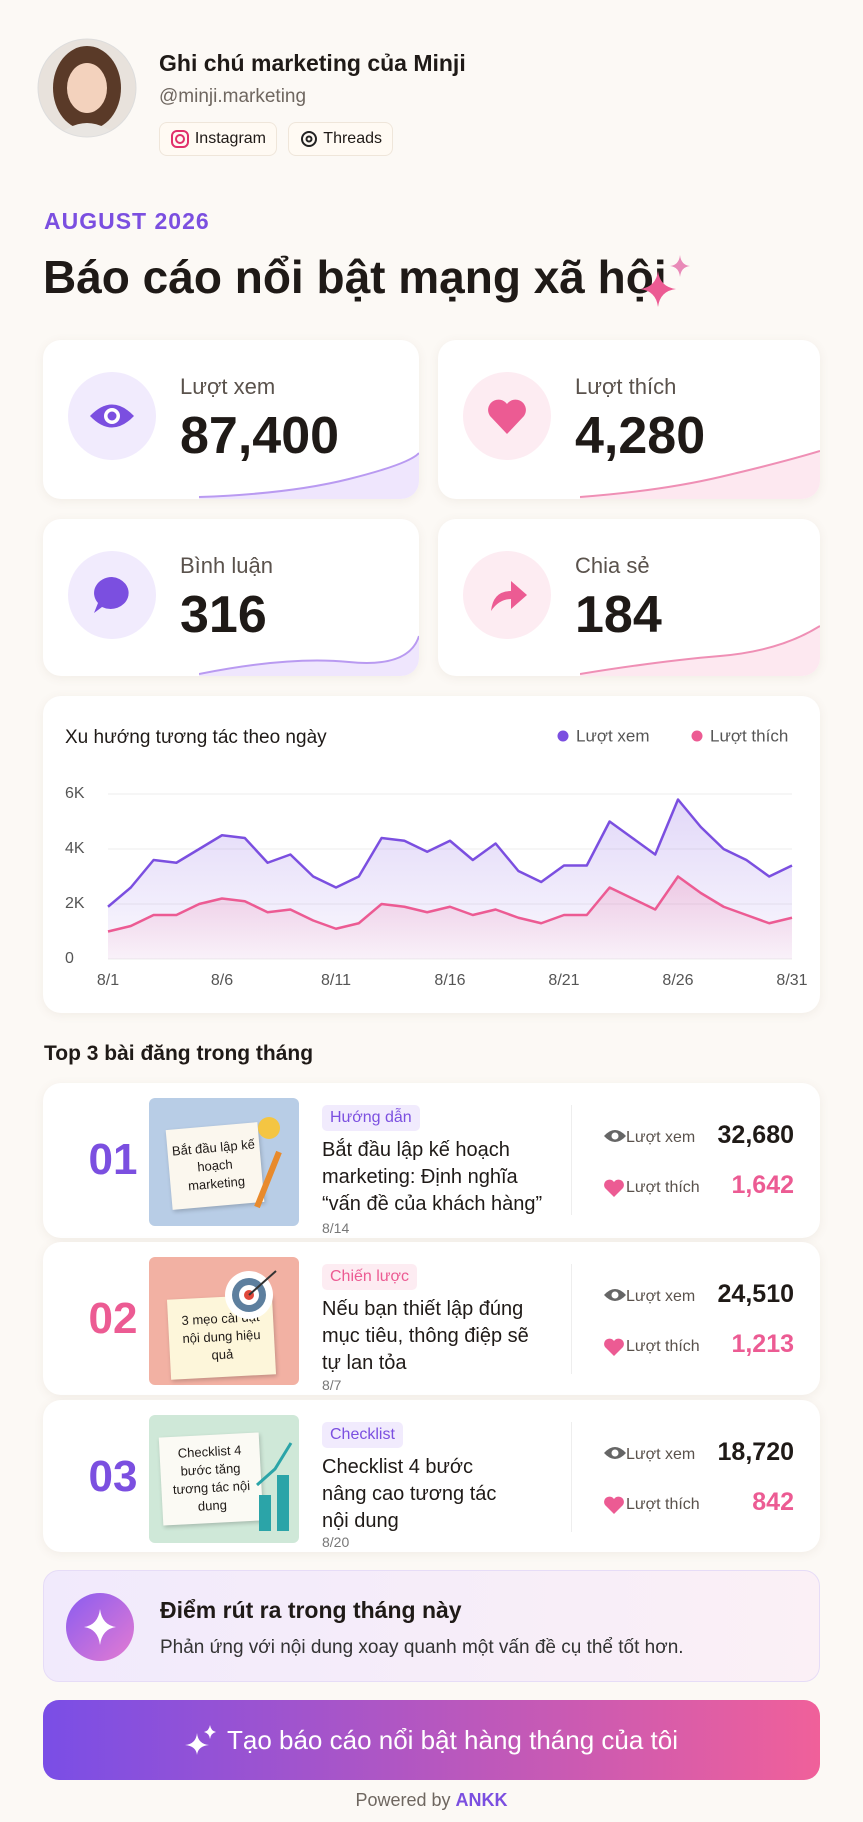 This screenshot has height=1822, width=863. What do you see at coordinates (507, 416) in the screenshot?
I see `likes-icon` at bounding box center [507, 416].